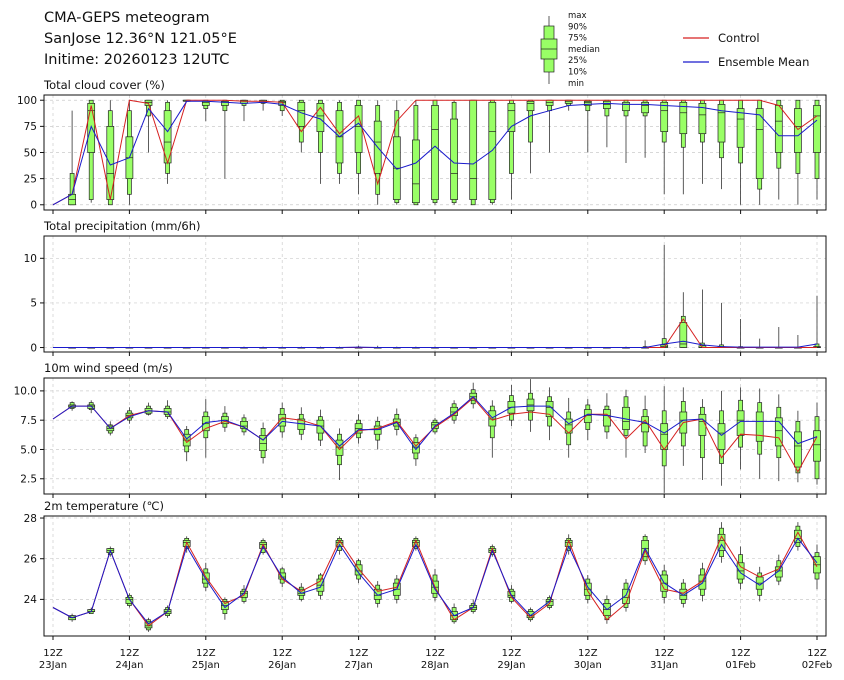 The image size is (844, 680). What do you see at coordinates (511, 665) in the screenshot?
I see `x-tick-label-date: 29Jan` at bounding box center [511, 665].